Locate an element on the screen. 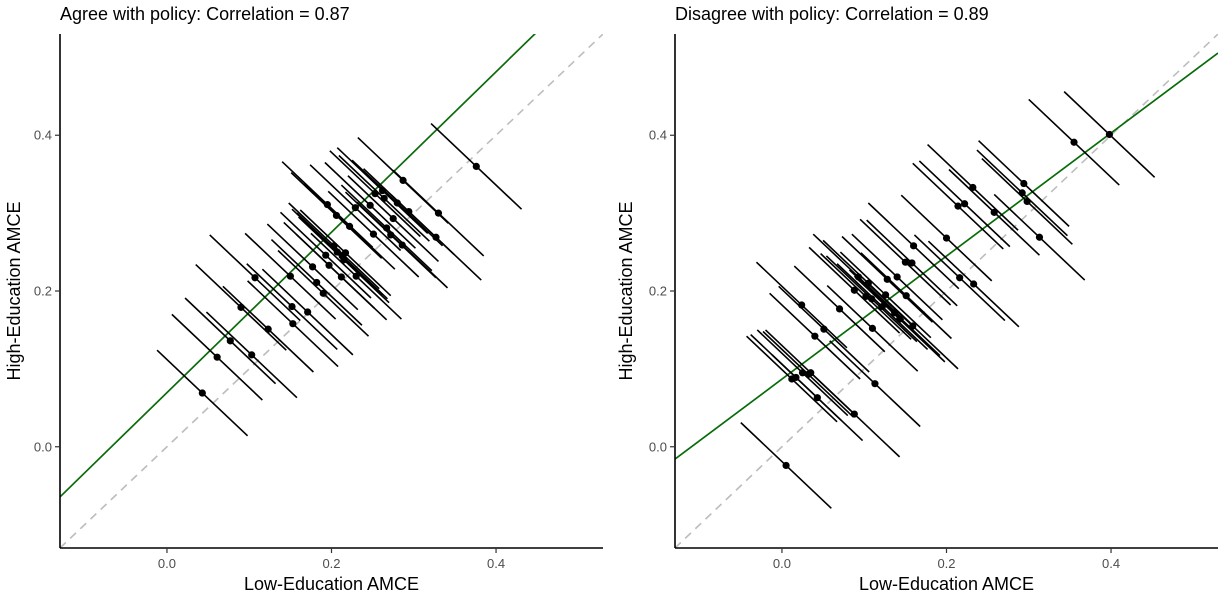  chart-title: Agree with policy: Correlation = 0.87 is located at coordinates (205, 14).